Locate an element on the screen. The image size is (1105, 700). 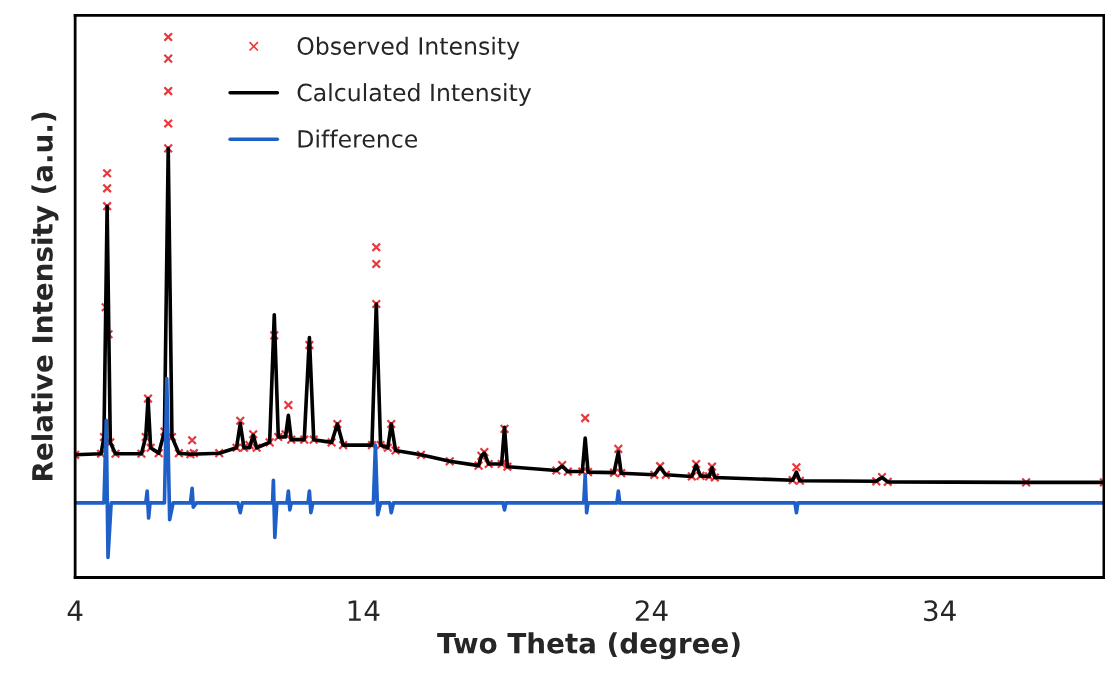
x-tick-label: 4 is located at coordinates (75, 610).